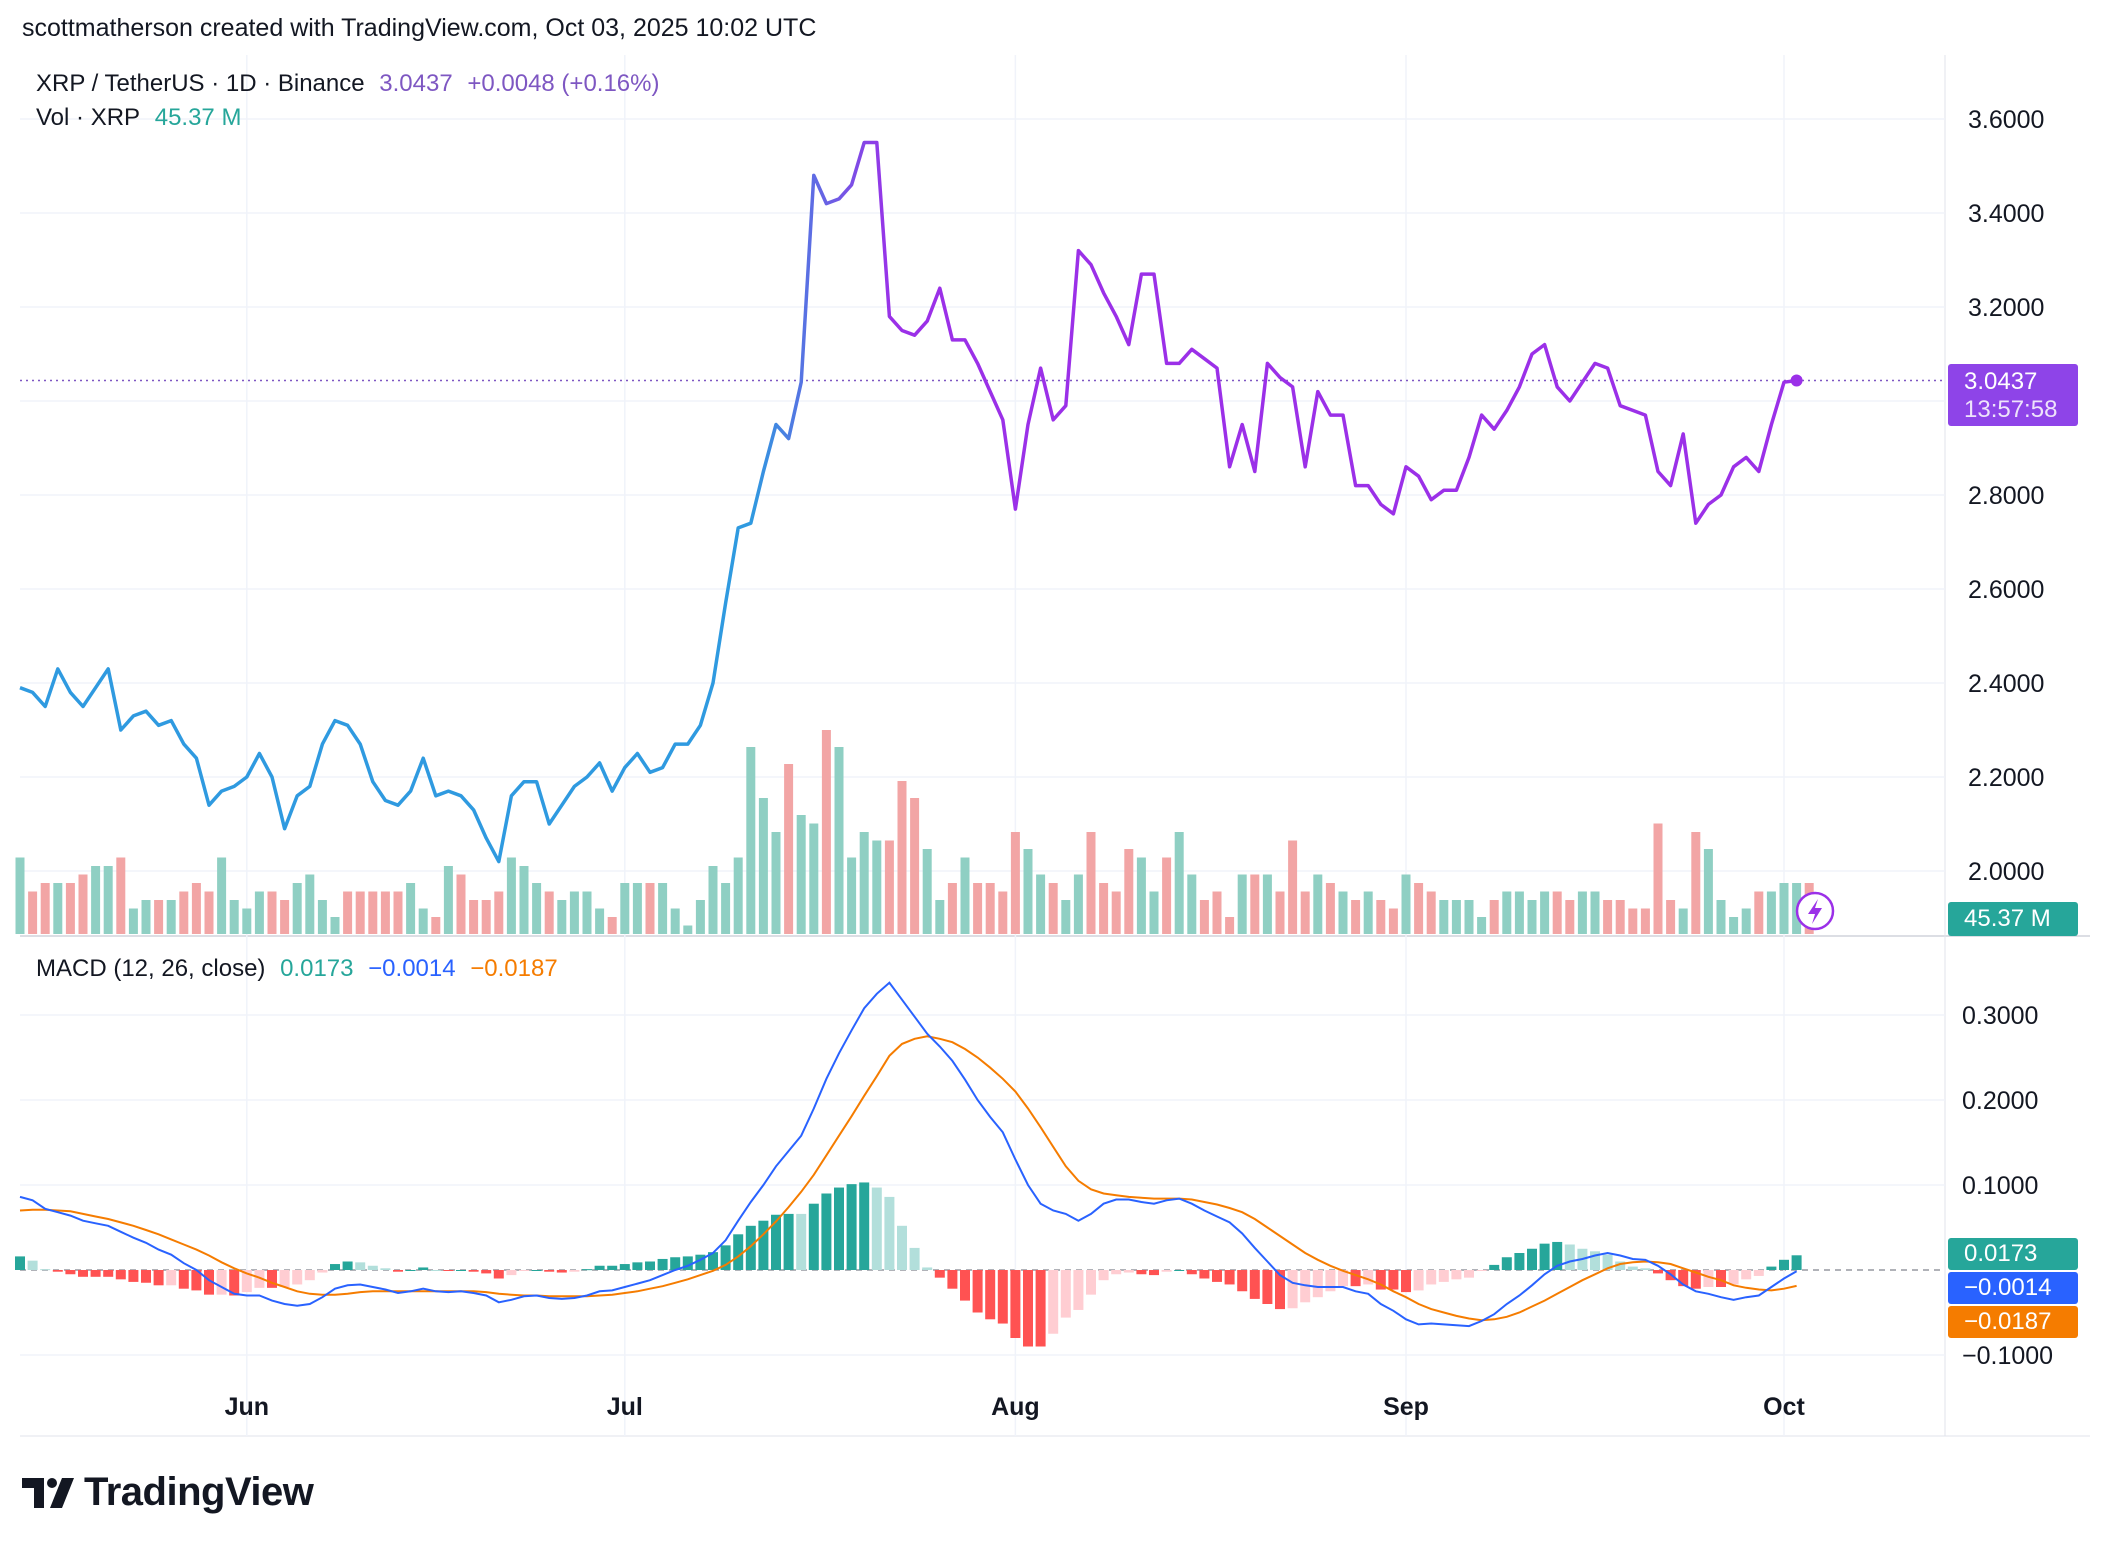  What do you see at coordinates (168, 1492) in the screenshot?
I see `tradingview-logo: TradingView` at bounding box center [168, 1492].